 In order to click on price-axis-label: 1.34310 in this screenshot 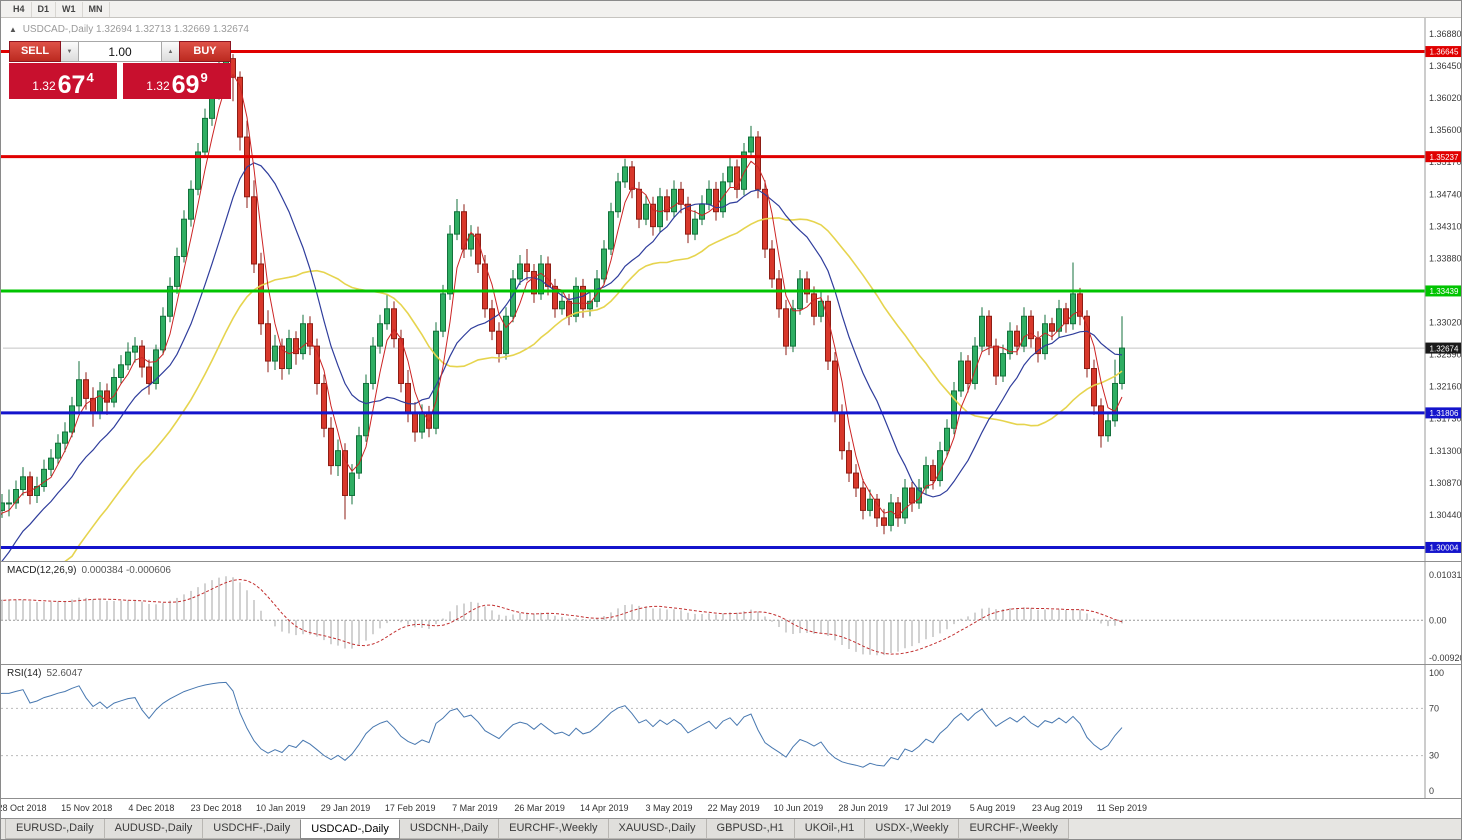, I will do `click(1445, 226)`.